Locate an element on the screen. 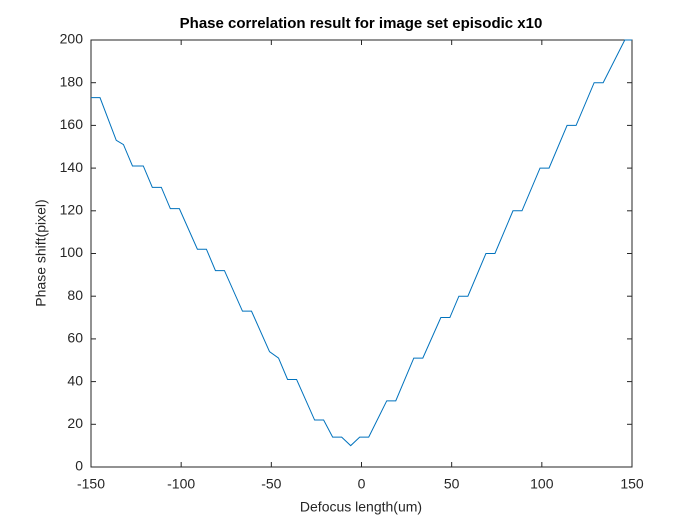  x-tick-label: 0 is located at coordinates (362, 484).